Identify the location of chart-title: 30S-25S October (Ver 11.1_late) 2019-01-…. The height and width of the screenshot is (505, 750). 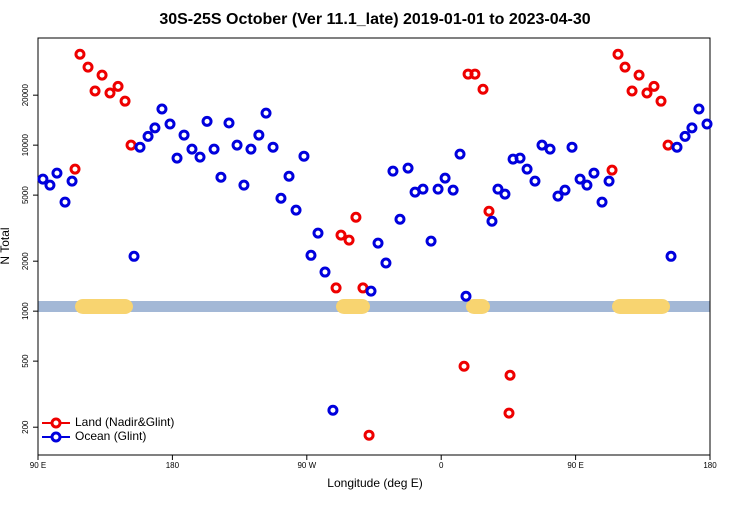
(374, 19).